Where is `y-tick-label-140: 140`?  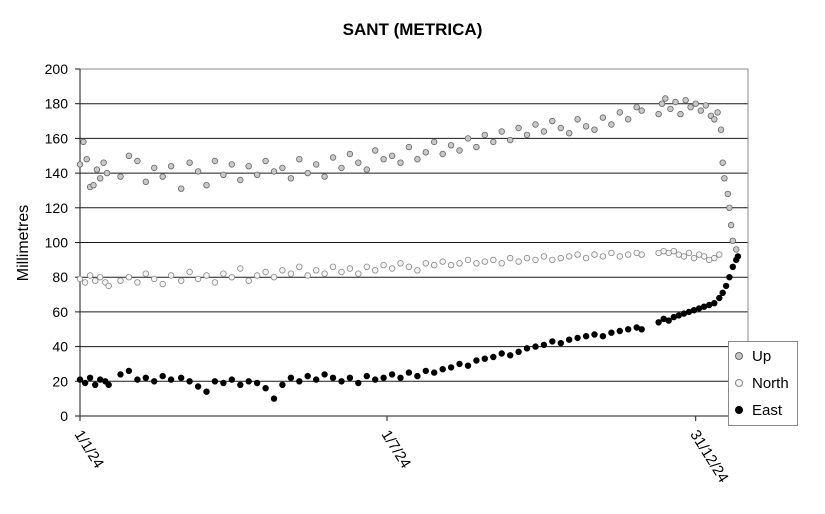
y-tick-label-140: 140 is located at coordinates (57, 173).